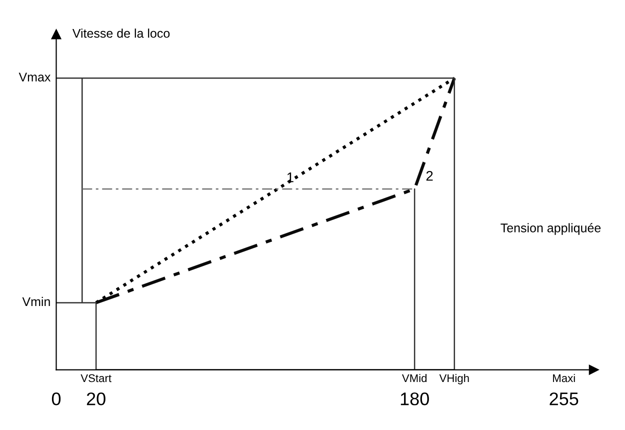  Describe the element at coordinates (56, 399) in the screenshot. I see `x-tick-label: 0` at that location.